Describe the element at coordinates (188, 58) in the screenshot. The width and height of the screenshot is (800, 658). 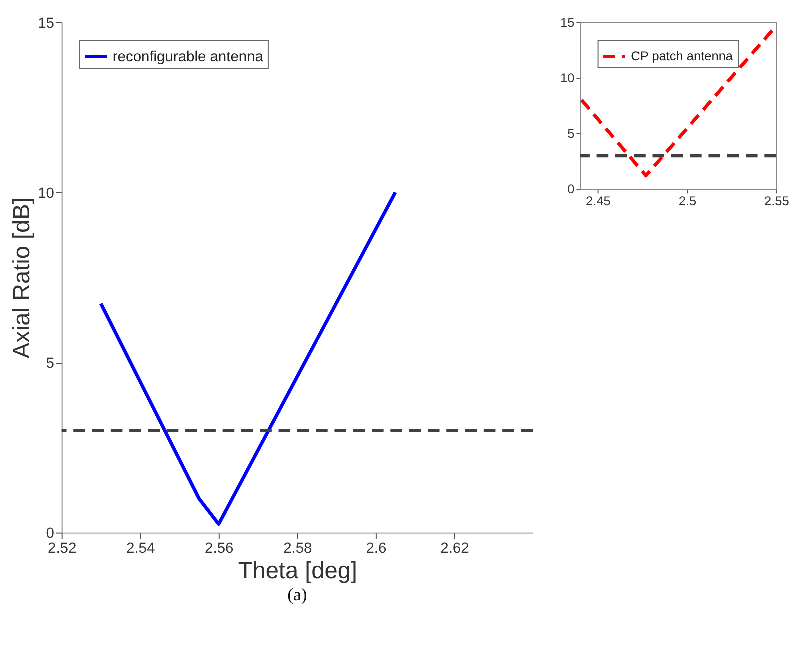
I see `legend-label: reconfigurable antenna` at that location.